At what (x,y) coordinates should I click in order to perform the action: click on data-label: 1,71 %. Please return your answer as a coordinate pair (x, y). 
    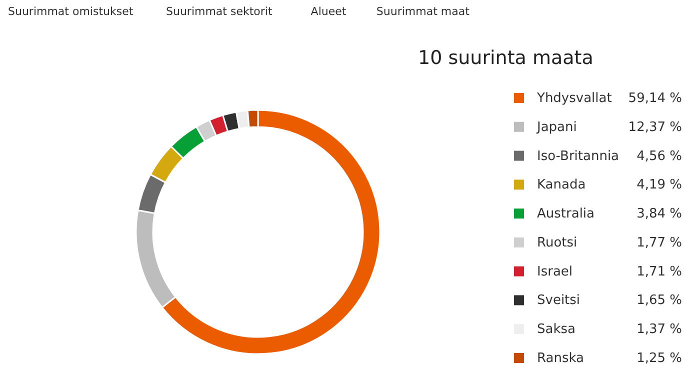
    Looking at the image, I should click on (659, 272).